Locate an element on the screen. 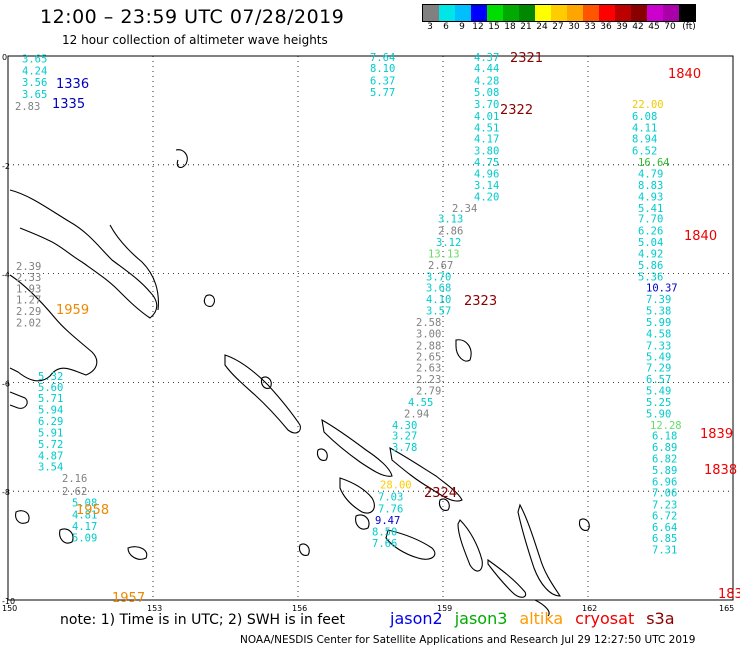 The height and width of the screenshot is (650, 740). wave-height-value: 4.01 is located at coordinates (486, 117).